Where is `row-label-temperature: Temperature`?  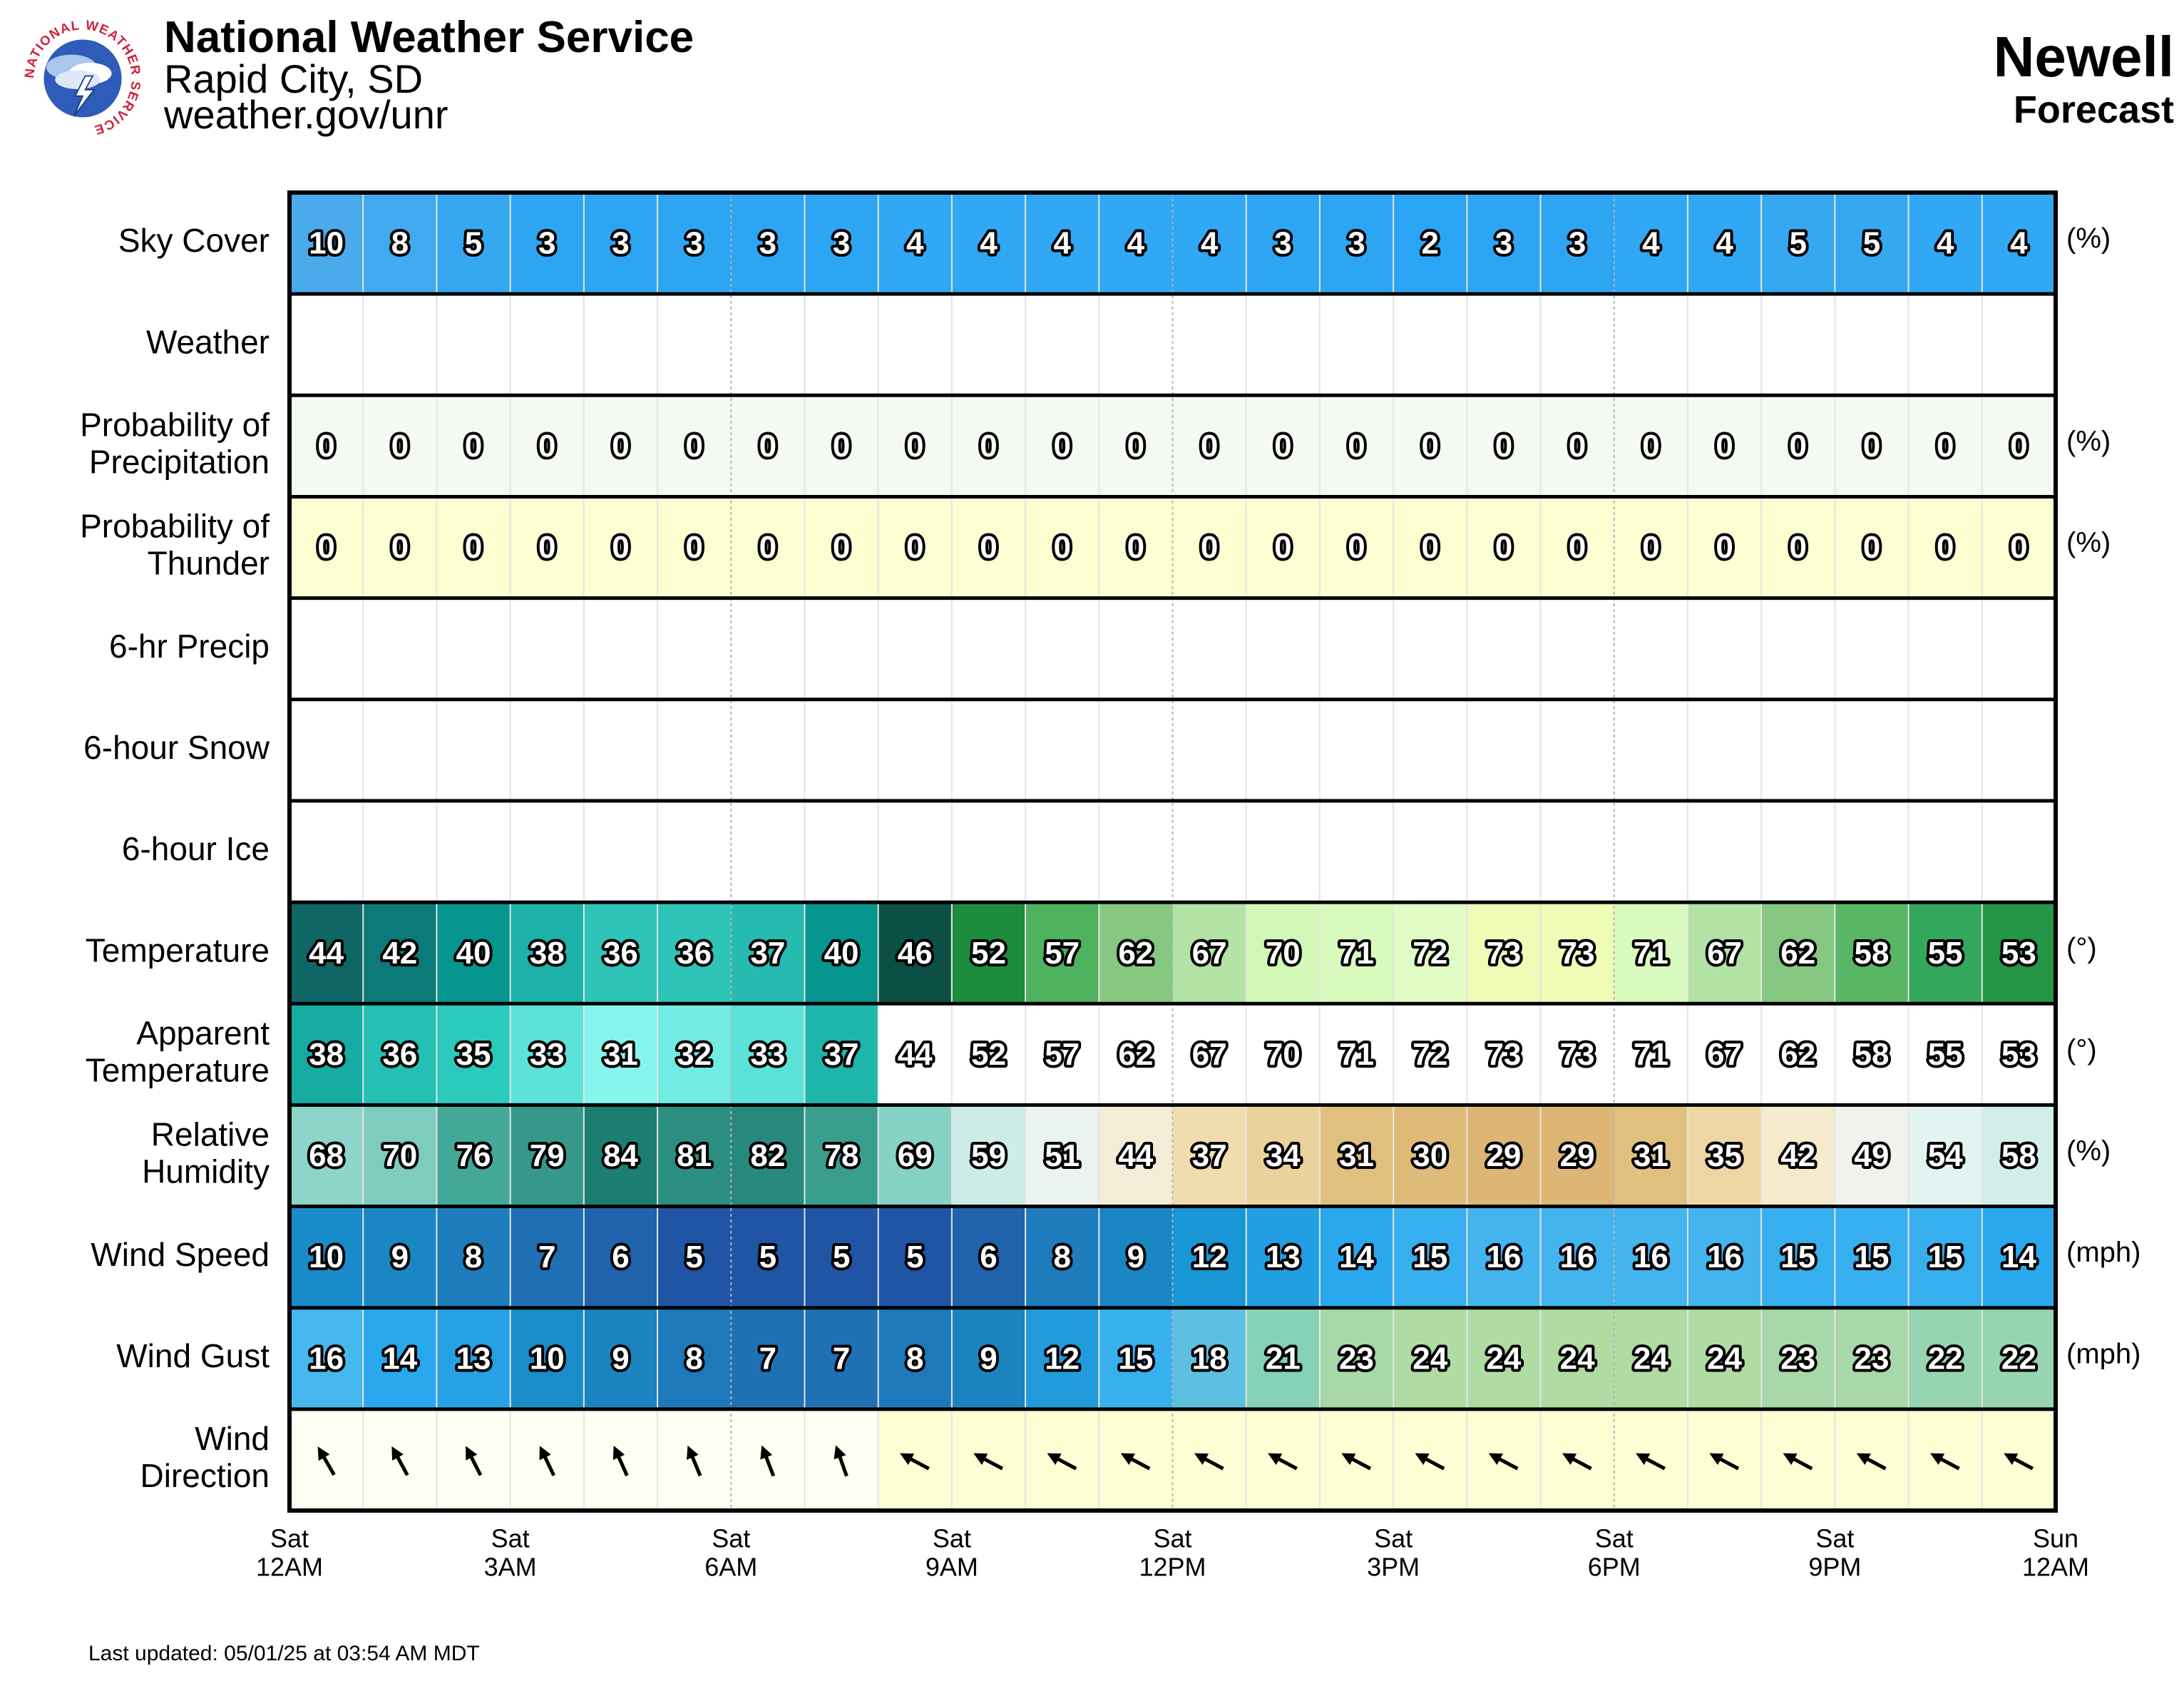
row-label-temperature: Temperature is located at coordinates (178, 950).